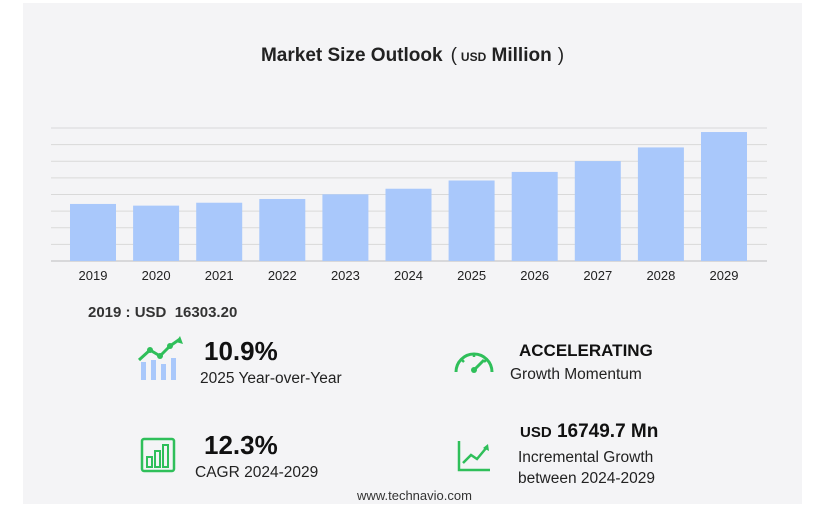  I want to click on incremental-value: USD 16749.7 Mn, so click(589, 432).